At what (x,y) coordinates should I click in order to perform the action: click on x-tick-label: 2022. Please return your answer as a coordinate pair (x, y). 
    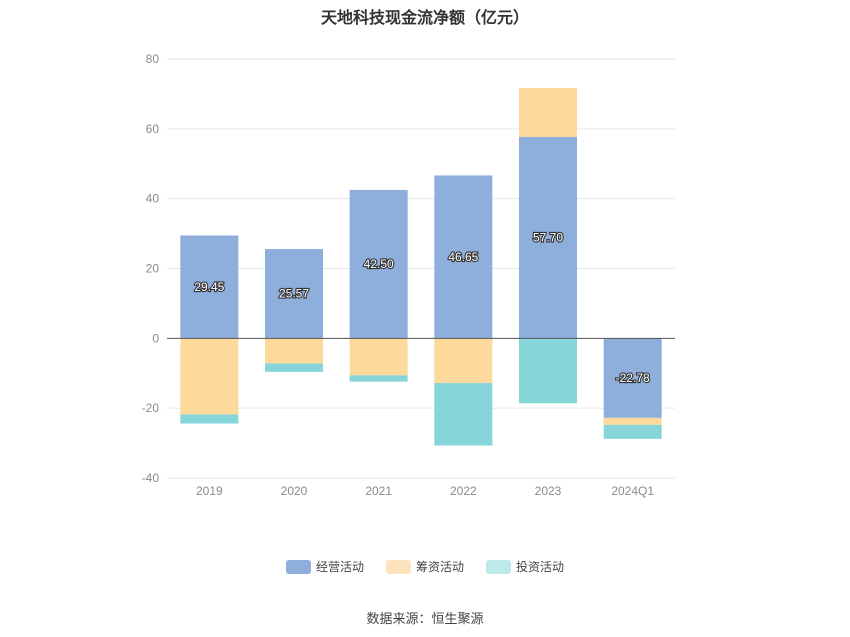
    Looking at the image, I should click on (463, 491).